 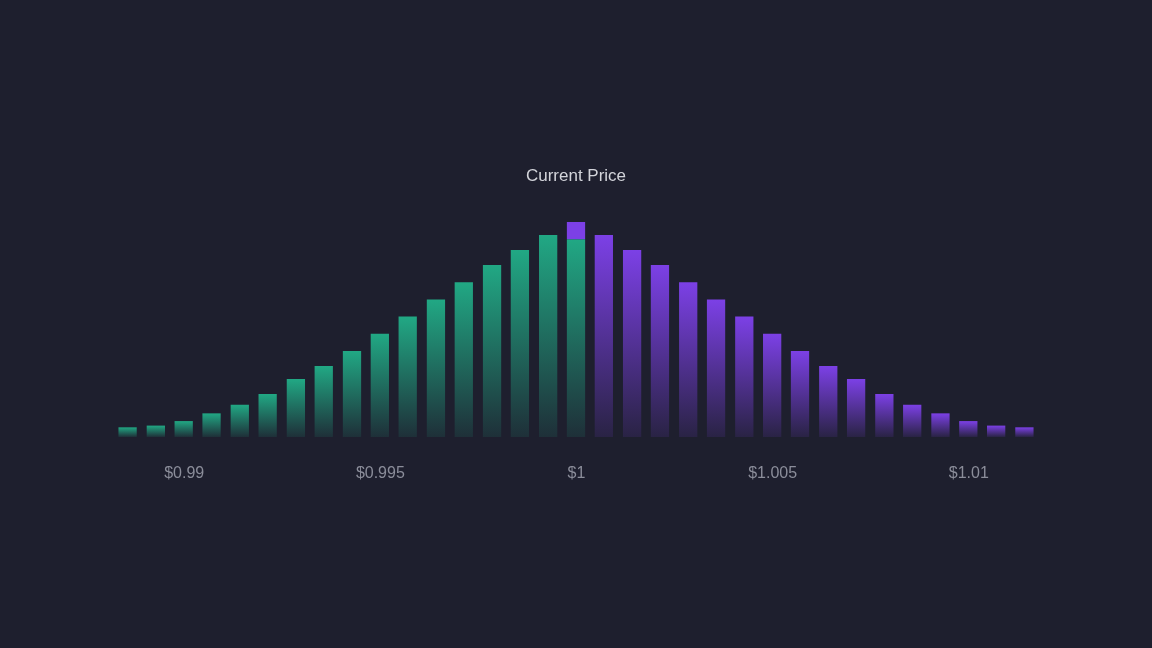 I want to click on x-tick-label: $1.005, so click(x=773, y=472).